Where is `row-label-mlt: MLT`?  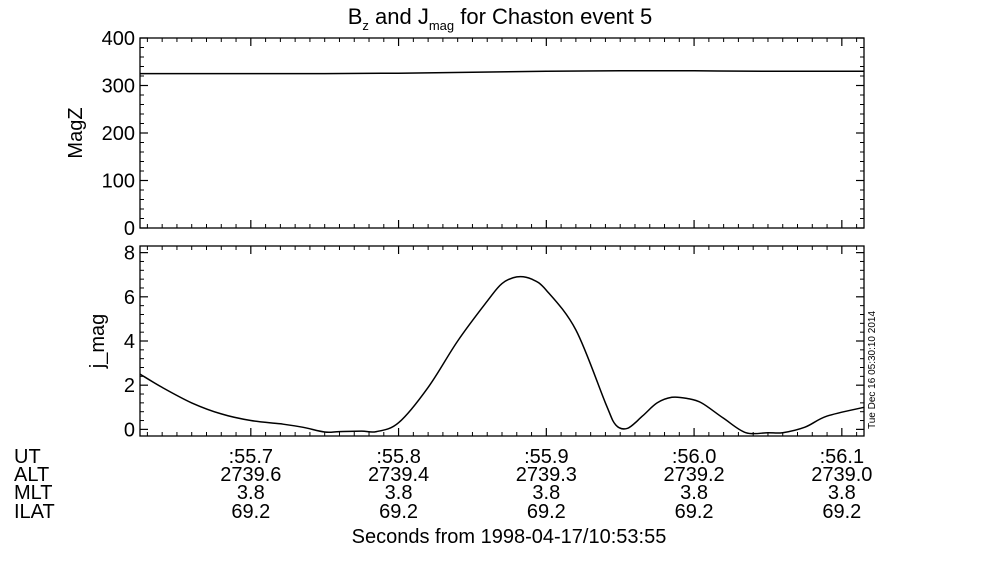 row-label-mlt: MLT is located at coordinates (33, 493).